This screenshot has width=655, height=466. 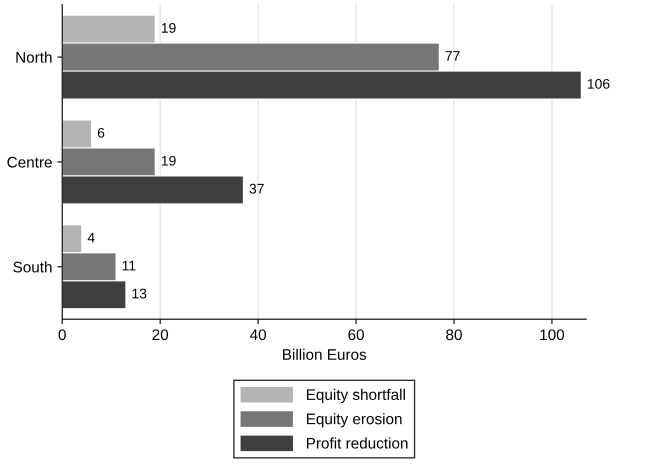 What do you see at coordinates (324, 354) in the screenshot?
I see `x-axis-title: Billion Euros` at bounding box center [324, 354].